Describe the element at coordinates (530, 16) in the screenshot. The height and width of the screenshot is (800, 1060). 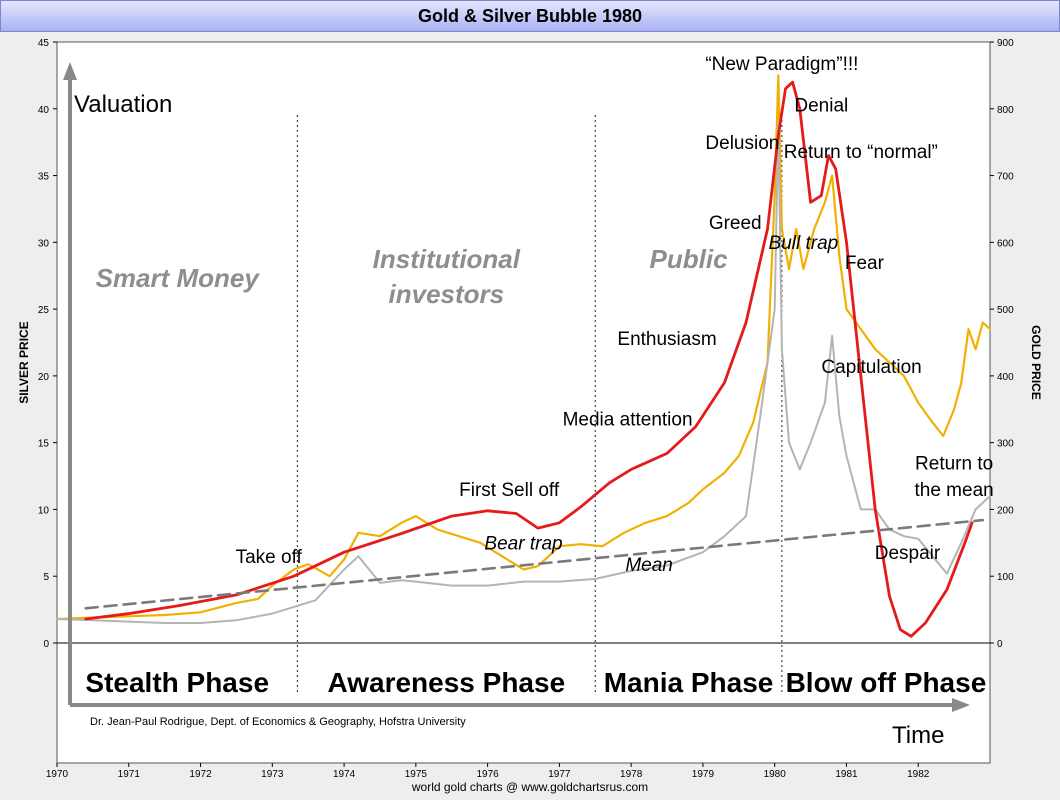
I see `chart-title: Gold & Silver Bubble 1980` at that location.